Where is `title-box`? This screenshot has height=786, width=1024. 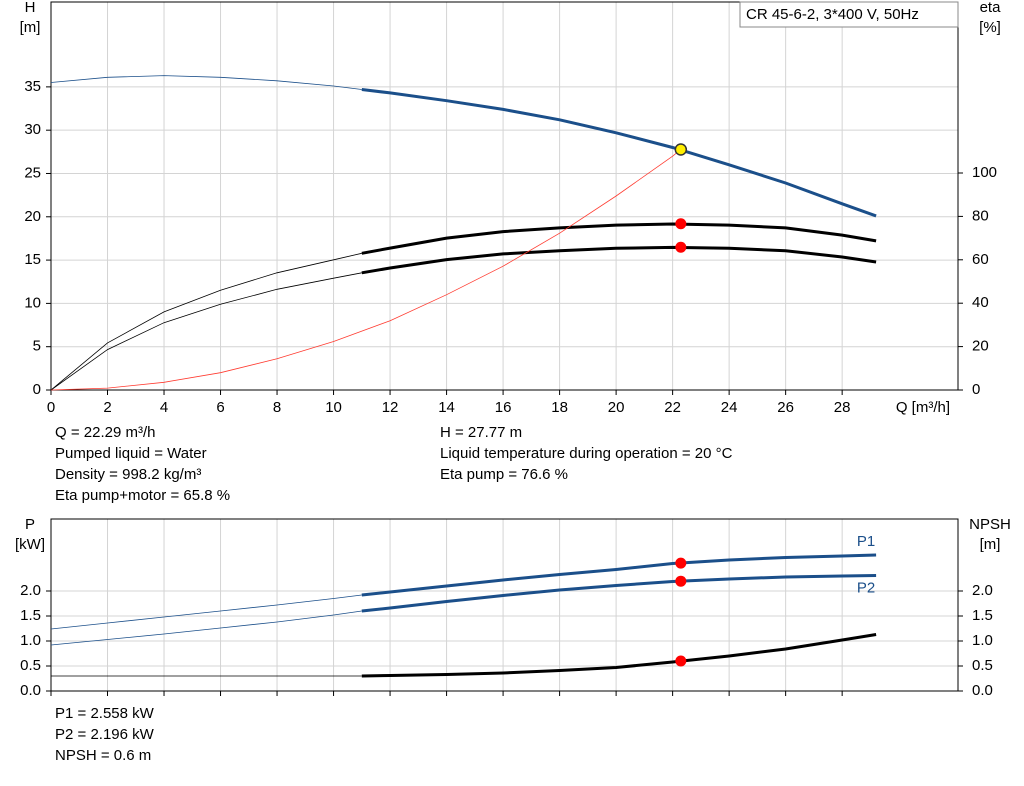 title-box is located at coordinates (849, 14).